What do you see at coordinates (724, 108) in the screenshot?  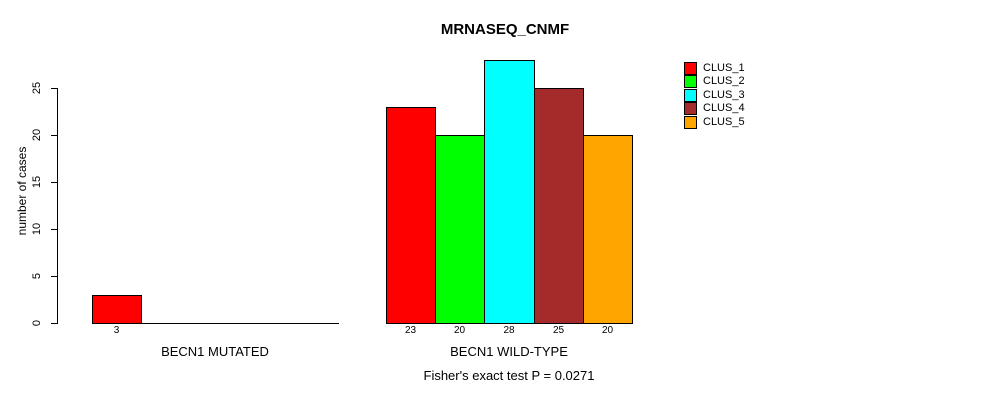 I see `legend-label: CLUS_4` at bounding box center [724, 108].